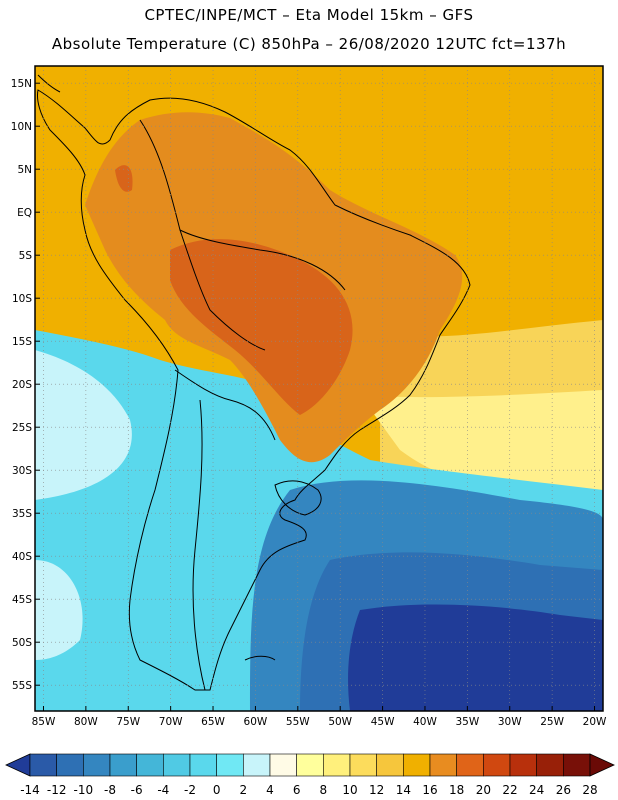  What do you see at coordinates (124, 178) in the screenshot?
I see `colombia-hot-spot` at bounding box center [124, 178].